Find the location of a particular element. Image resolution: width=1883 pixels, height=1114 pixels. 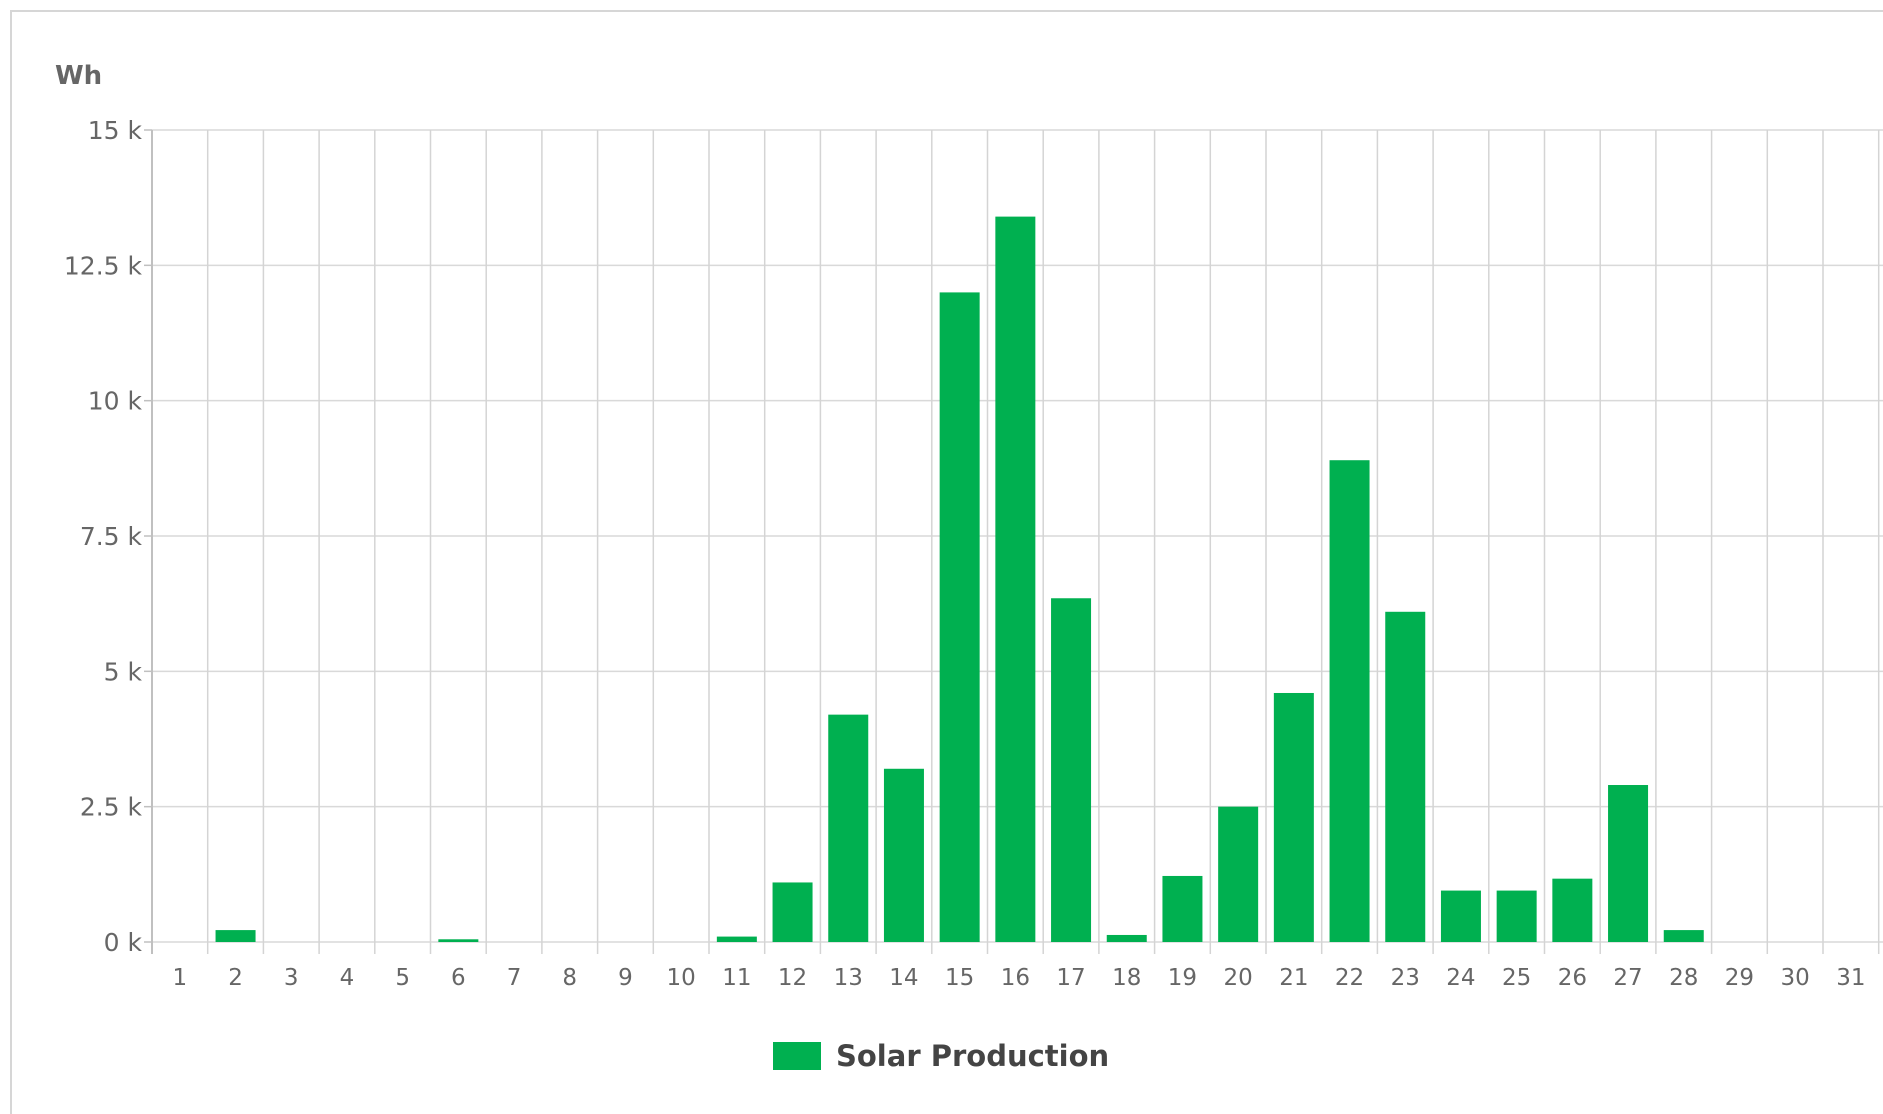

x-tick-label: 5 is located at coordinates (402, 978).